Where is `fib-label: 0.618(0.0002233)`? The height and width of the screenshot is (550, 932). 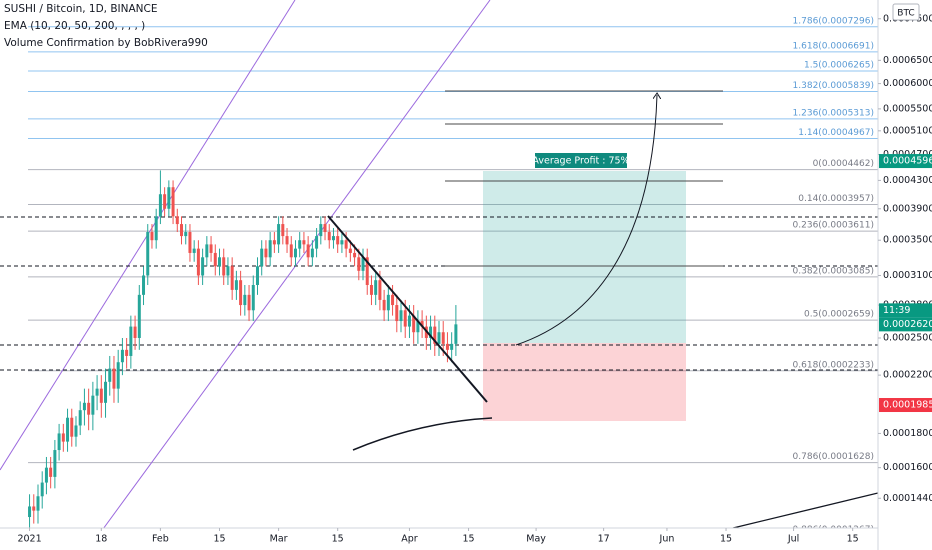 fib-label: 0.618(0.0002233) is located at coordinates (833, 365).